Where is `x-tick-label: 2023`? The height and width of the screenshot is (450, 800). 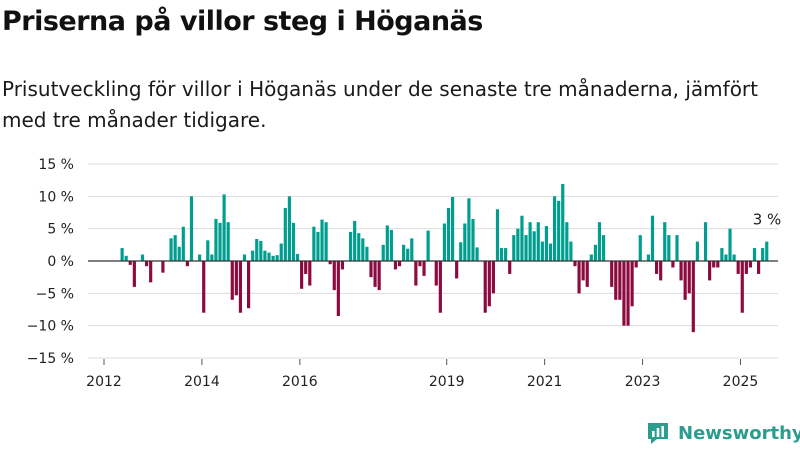 x-tick-label: 2023 is located at coordinates (643, 382).